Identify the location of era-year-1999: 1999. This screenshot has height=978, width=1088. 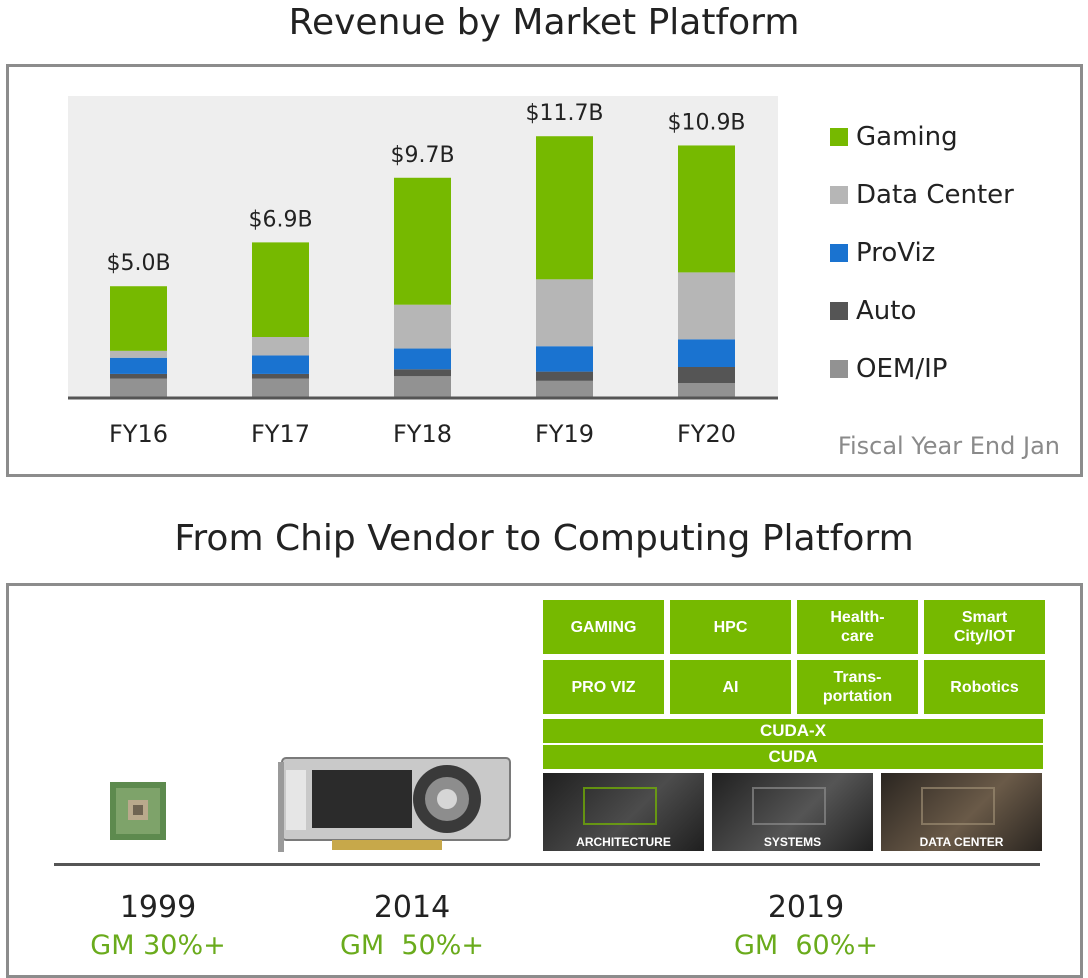
(158, 907).